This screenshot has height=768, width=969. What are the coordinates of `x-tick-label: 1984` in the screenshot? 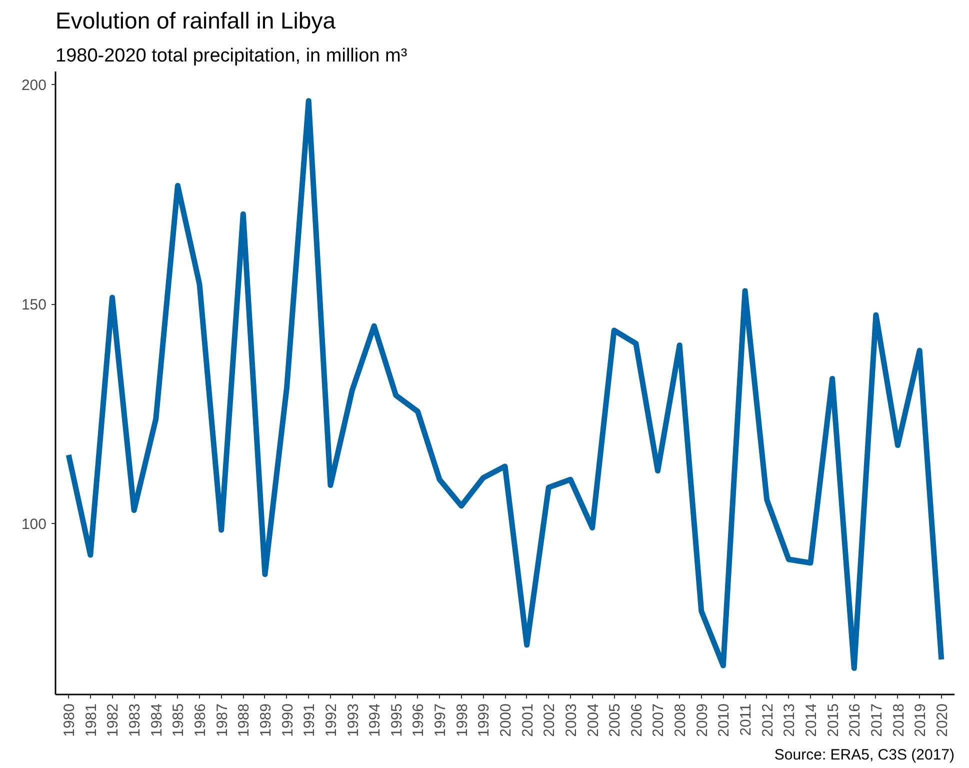 It's located at (157, 720).